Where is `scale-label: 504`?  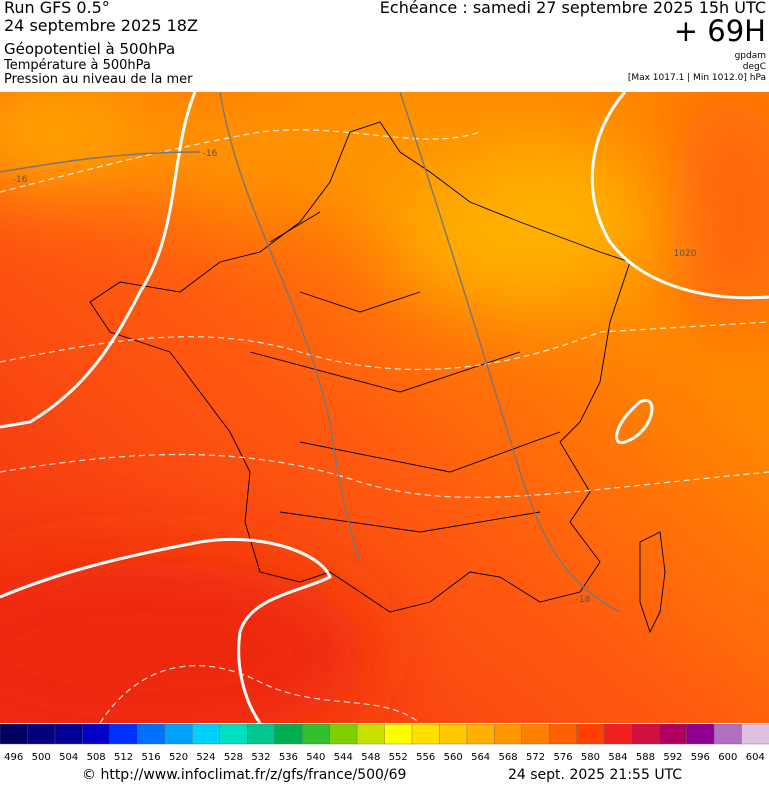
scale-label: 504 is located at coordinates (68, 757).